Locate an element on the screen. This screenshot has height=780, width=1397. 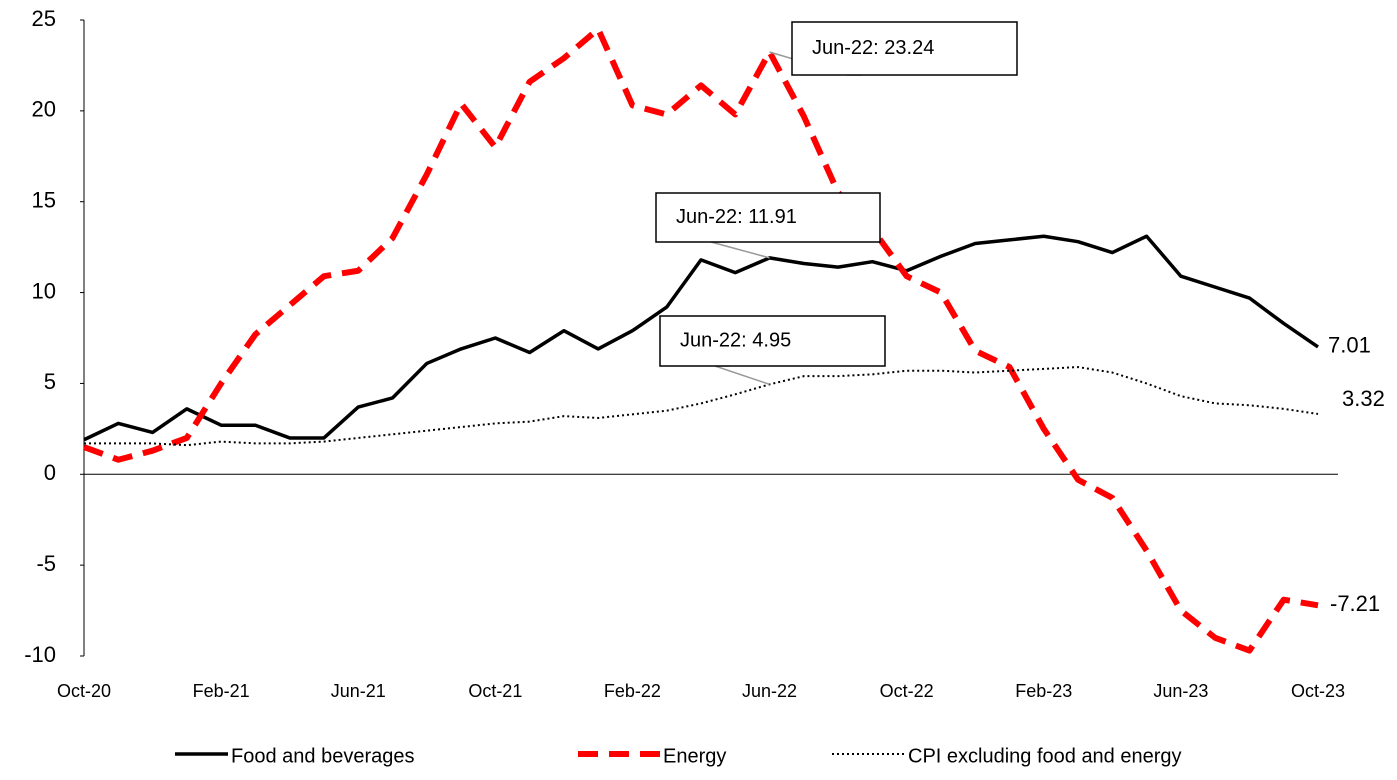
series-line is located at coordinates (701, 406).